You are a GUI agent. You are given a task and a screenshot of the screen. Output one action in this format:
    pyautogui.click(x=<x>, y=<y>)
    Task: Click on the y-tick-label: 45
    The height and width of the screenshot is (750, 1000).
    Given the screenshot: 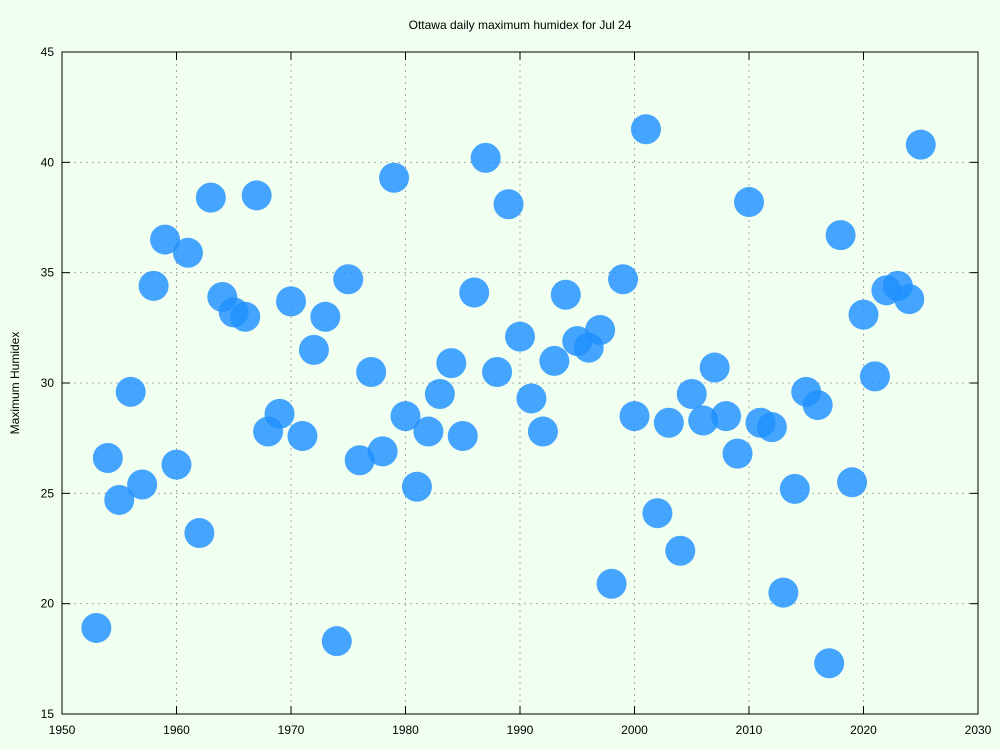 What is the action you would take?
    pyautogui.click(x=48, y=52)
    